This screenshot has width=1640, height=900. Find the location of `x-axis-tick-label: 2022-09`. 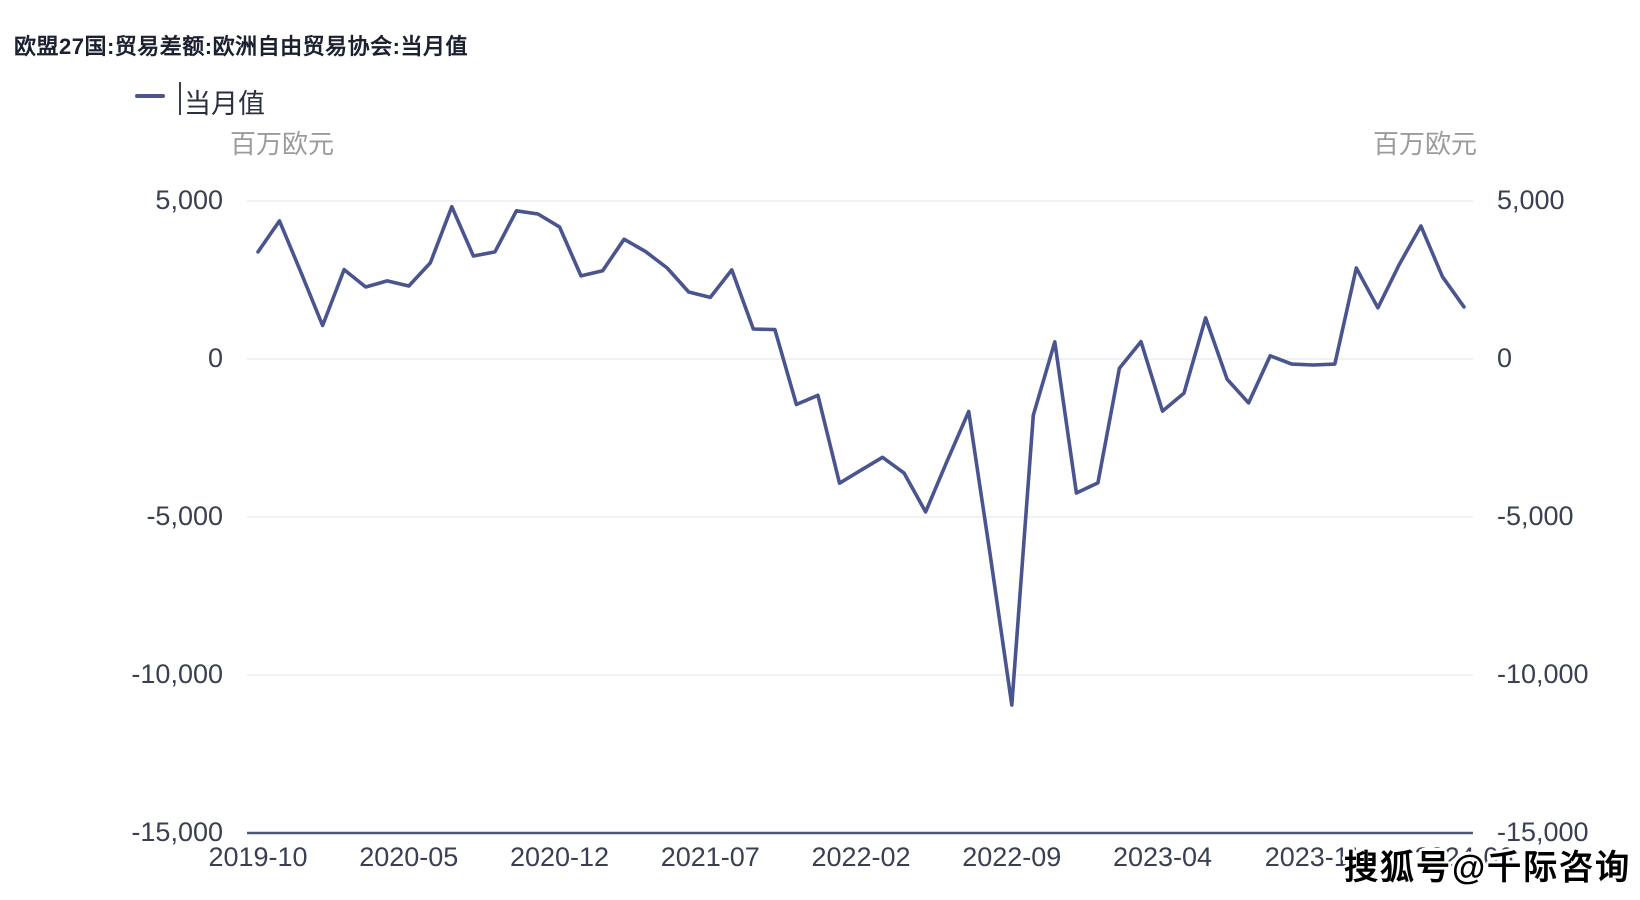

x-axis-tick-label: 2022-09 is located at coordinates (1012, 857).